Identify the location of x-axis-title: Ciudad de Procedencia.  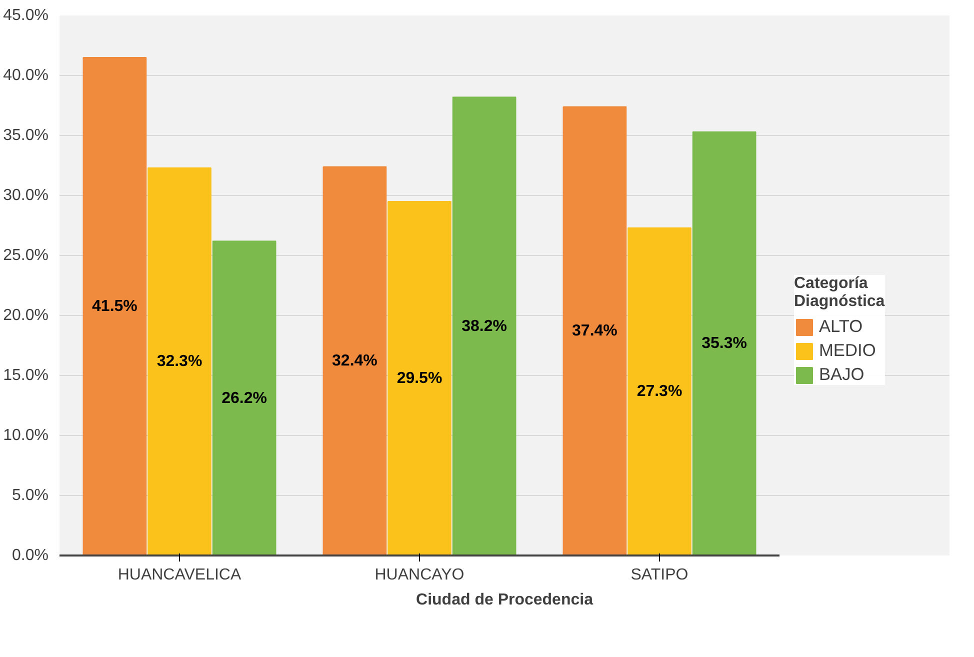
(505, 600).